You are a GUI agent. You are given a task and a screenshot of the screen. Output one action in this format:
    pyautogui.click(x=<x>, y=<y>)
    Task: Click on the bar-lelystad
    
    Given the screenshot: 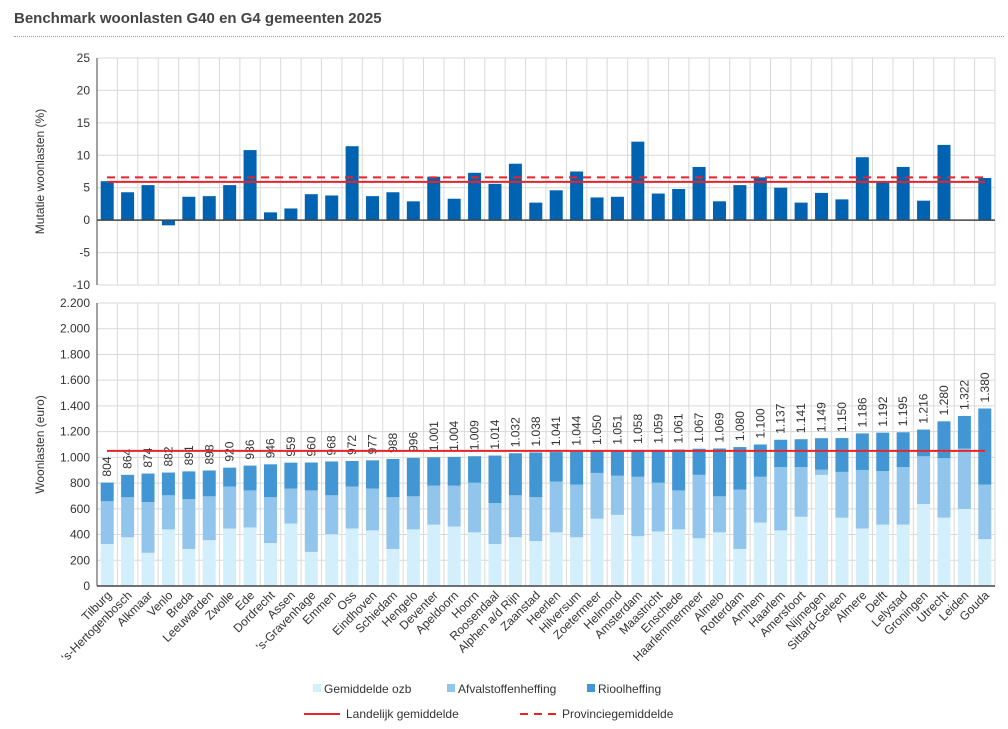 What is the action you would take?
    pyautogui.click(x=903, y=193)
    